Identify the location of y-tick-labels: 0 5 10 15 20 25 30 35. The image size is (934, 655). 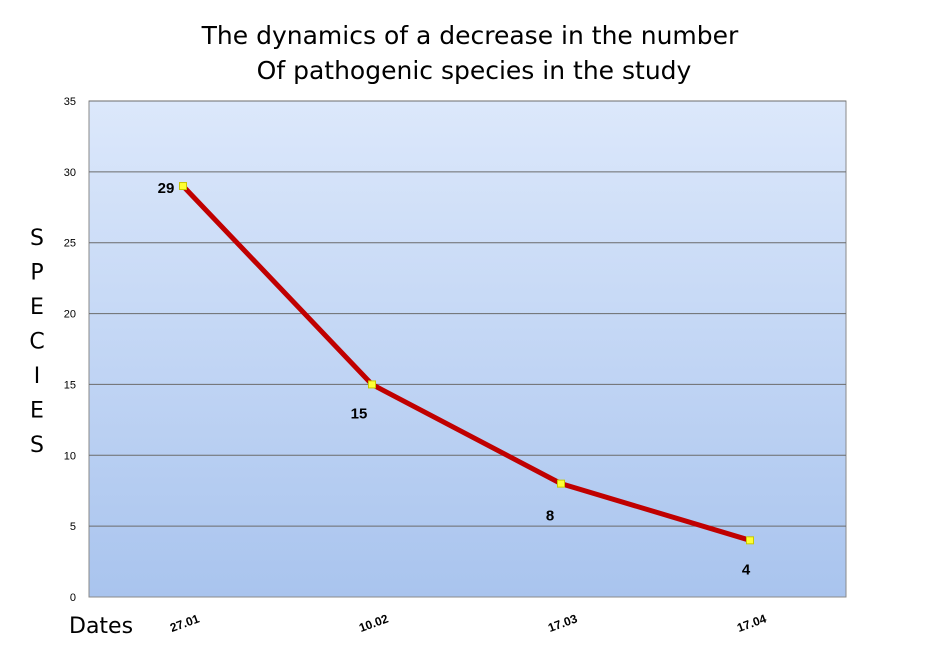
(70, 350).